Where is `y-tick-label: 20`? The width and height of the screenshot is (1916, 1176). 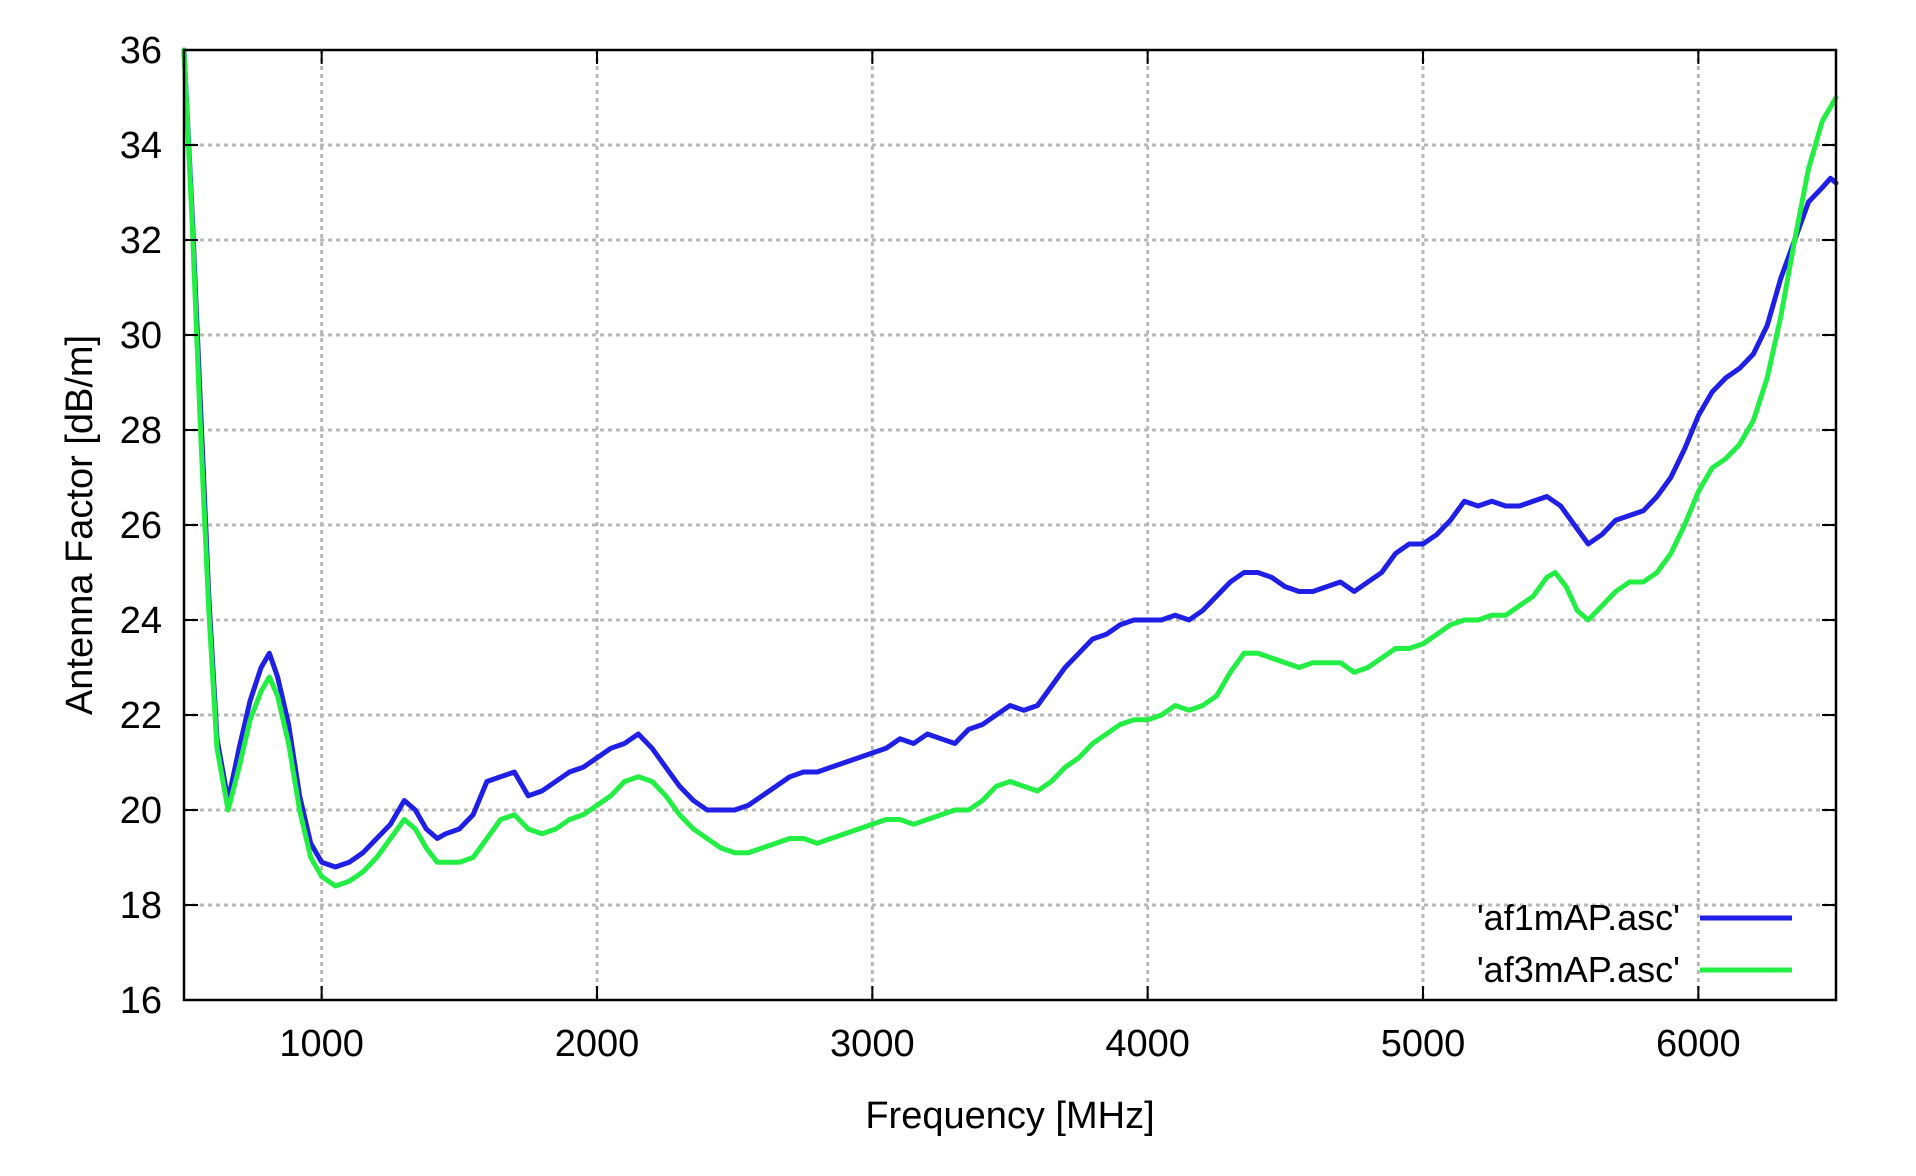
y-tick-label: 20 is located at coordinates (141, 811).